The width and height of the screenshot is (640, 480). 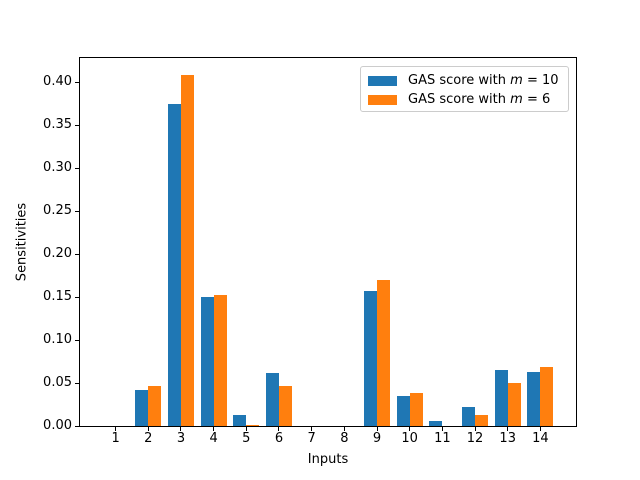 I want to click on legend-item: GAS score with m = 6, so click(x=468, y=99).